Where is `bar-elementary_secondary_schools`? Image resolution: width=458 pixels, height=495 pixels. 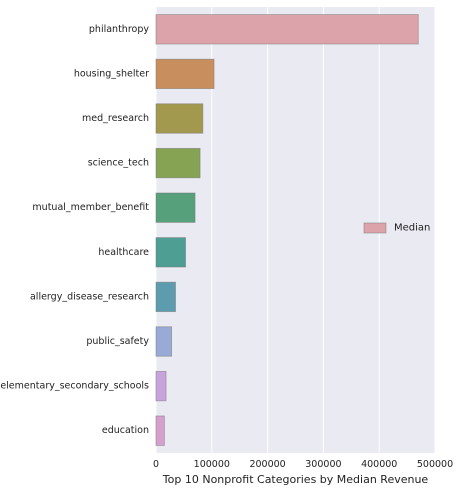
bar-elementary_secondary_schools is located at coordinates (161, 386).